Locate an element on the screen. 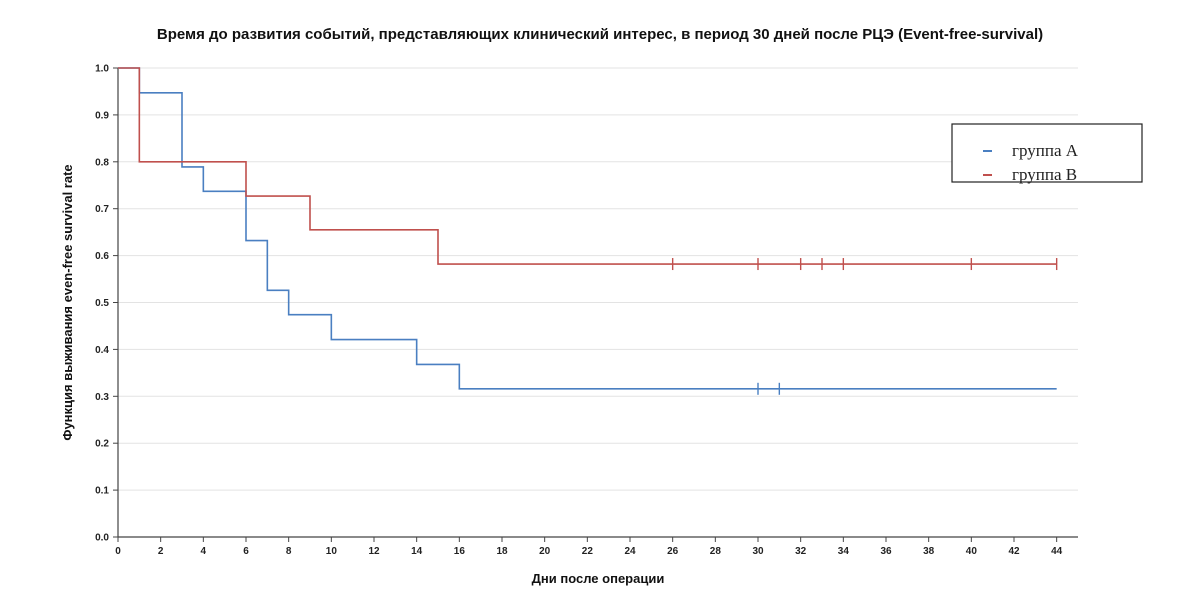 This screenshot has height=600, width=1200. x-tick-label: 28 is located at coordinates (716, 551).